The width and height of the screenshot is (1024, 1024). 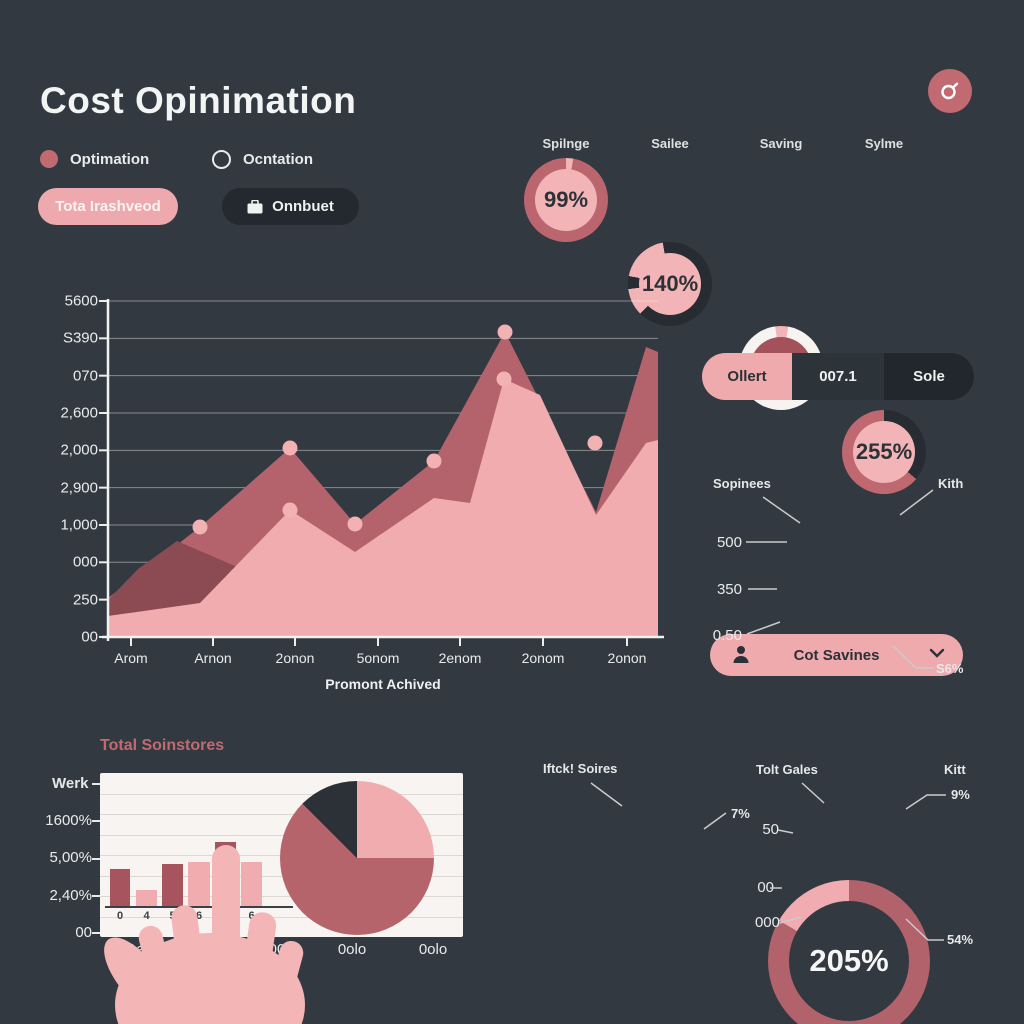 I want to click on donut-label-left: Sopinees, so click(x=742, y=483).